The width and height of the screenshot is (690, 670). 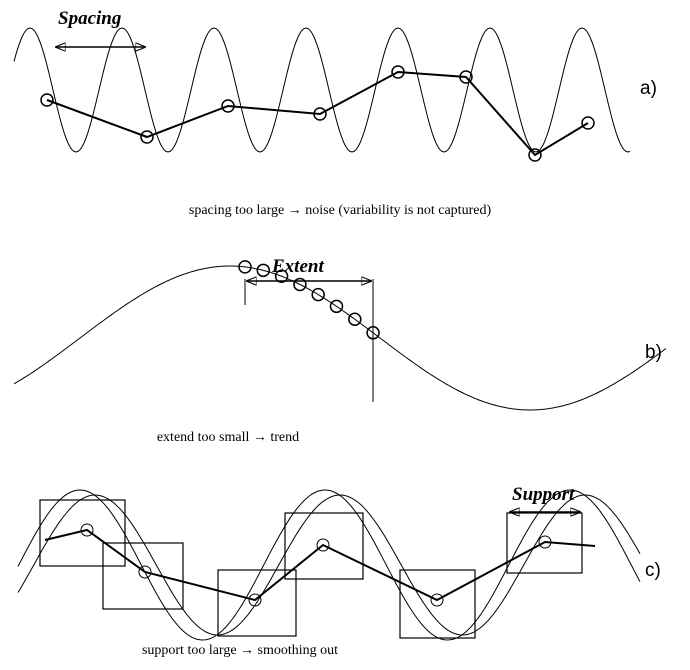 What do you see at coordinates (653, 570) in the screenshot?
I see `panel-tag: c)` at bounding box center [653, 570].